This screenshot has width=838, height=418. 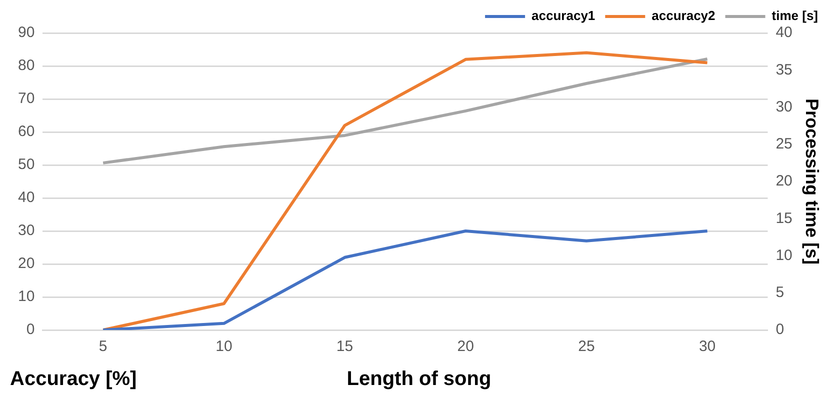 What do you see at coordinates (784, 144) in the screenshot?
I see `y2-tick-label: 25` at bounding box center [784, 144].